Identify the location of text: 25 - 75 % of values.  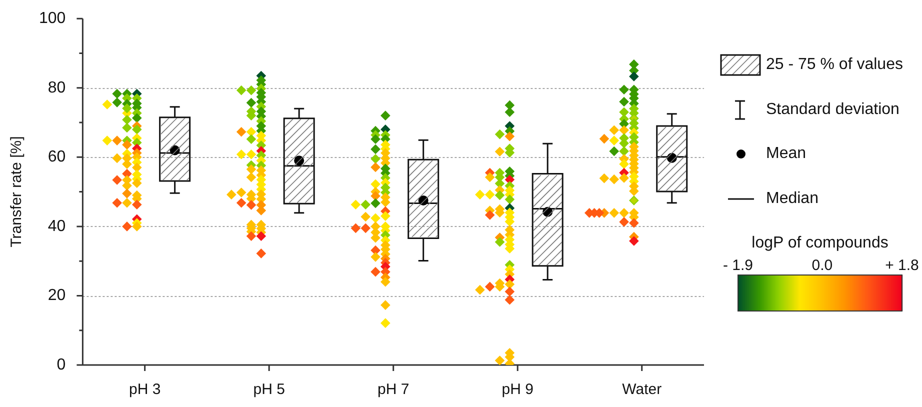
(834, 65).